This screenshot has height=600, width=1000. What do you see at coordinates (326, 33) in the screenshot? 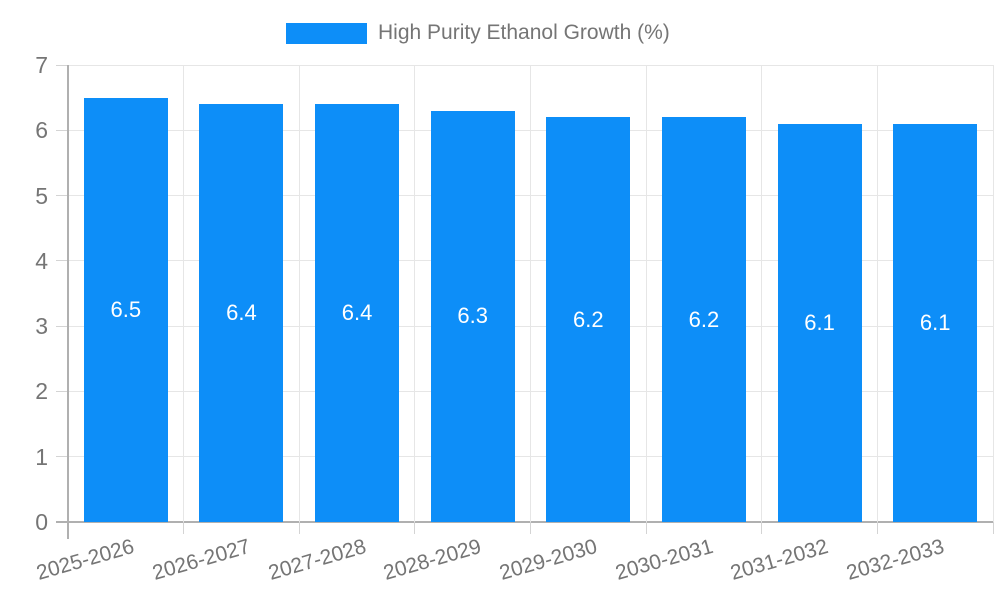
I see `legend-swatch` at bounding box center [326, 33].